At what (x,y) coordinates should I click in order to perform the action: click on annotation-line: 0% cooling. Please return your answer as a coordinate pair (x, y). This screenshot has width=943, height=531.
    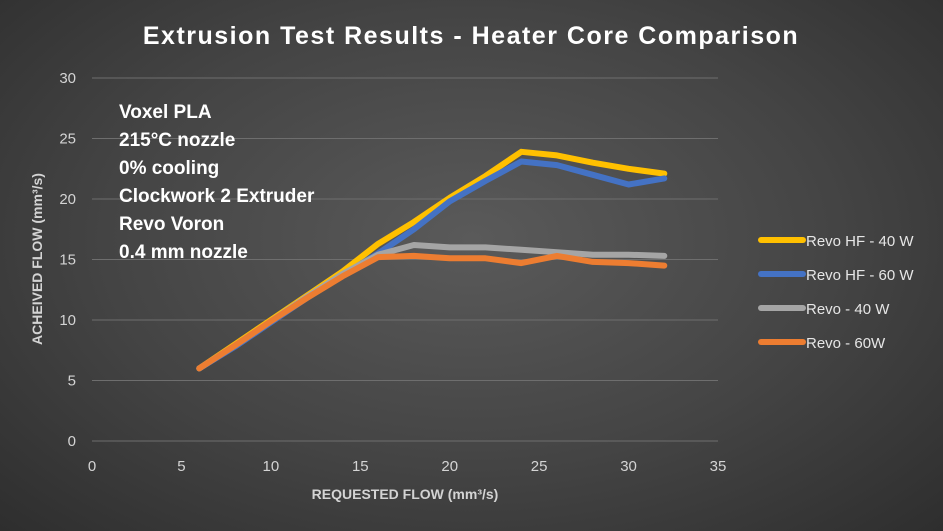
    Looking at the image, I should click on (169, 168).